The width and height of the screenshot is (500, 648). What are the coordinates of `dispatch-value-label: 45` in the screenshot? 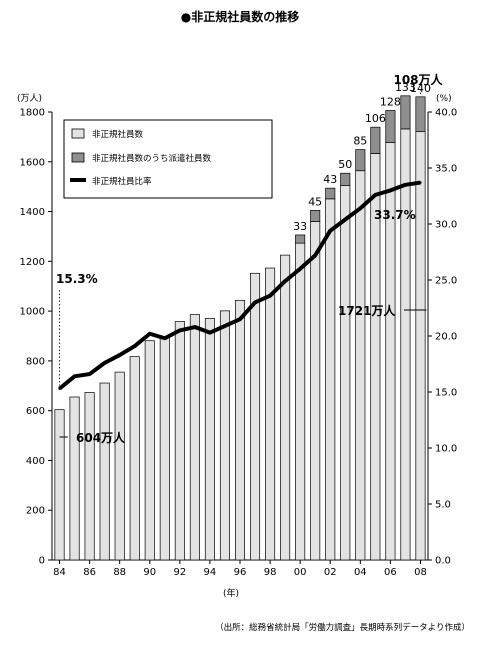 It's located at (315, 201).